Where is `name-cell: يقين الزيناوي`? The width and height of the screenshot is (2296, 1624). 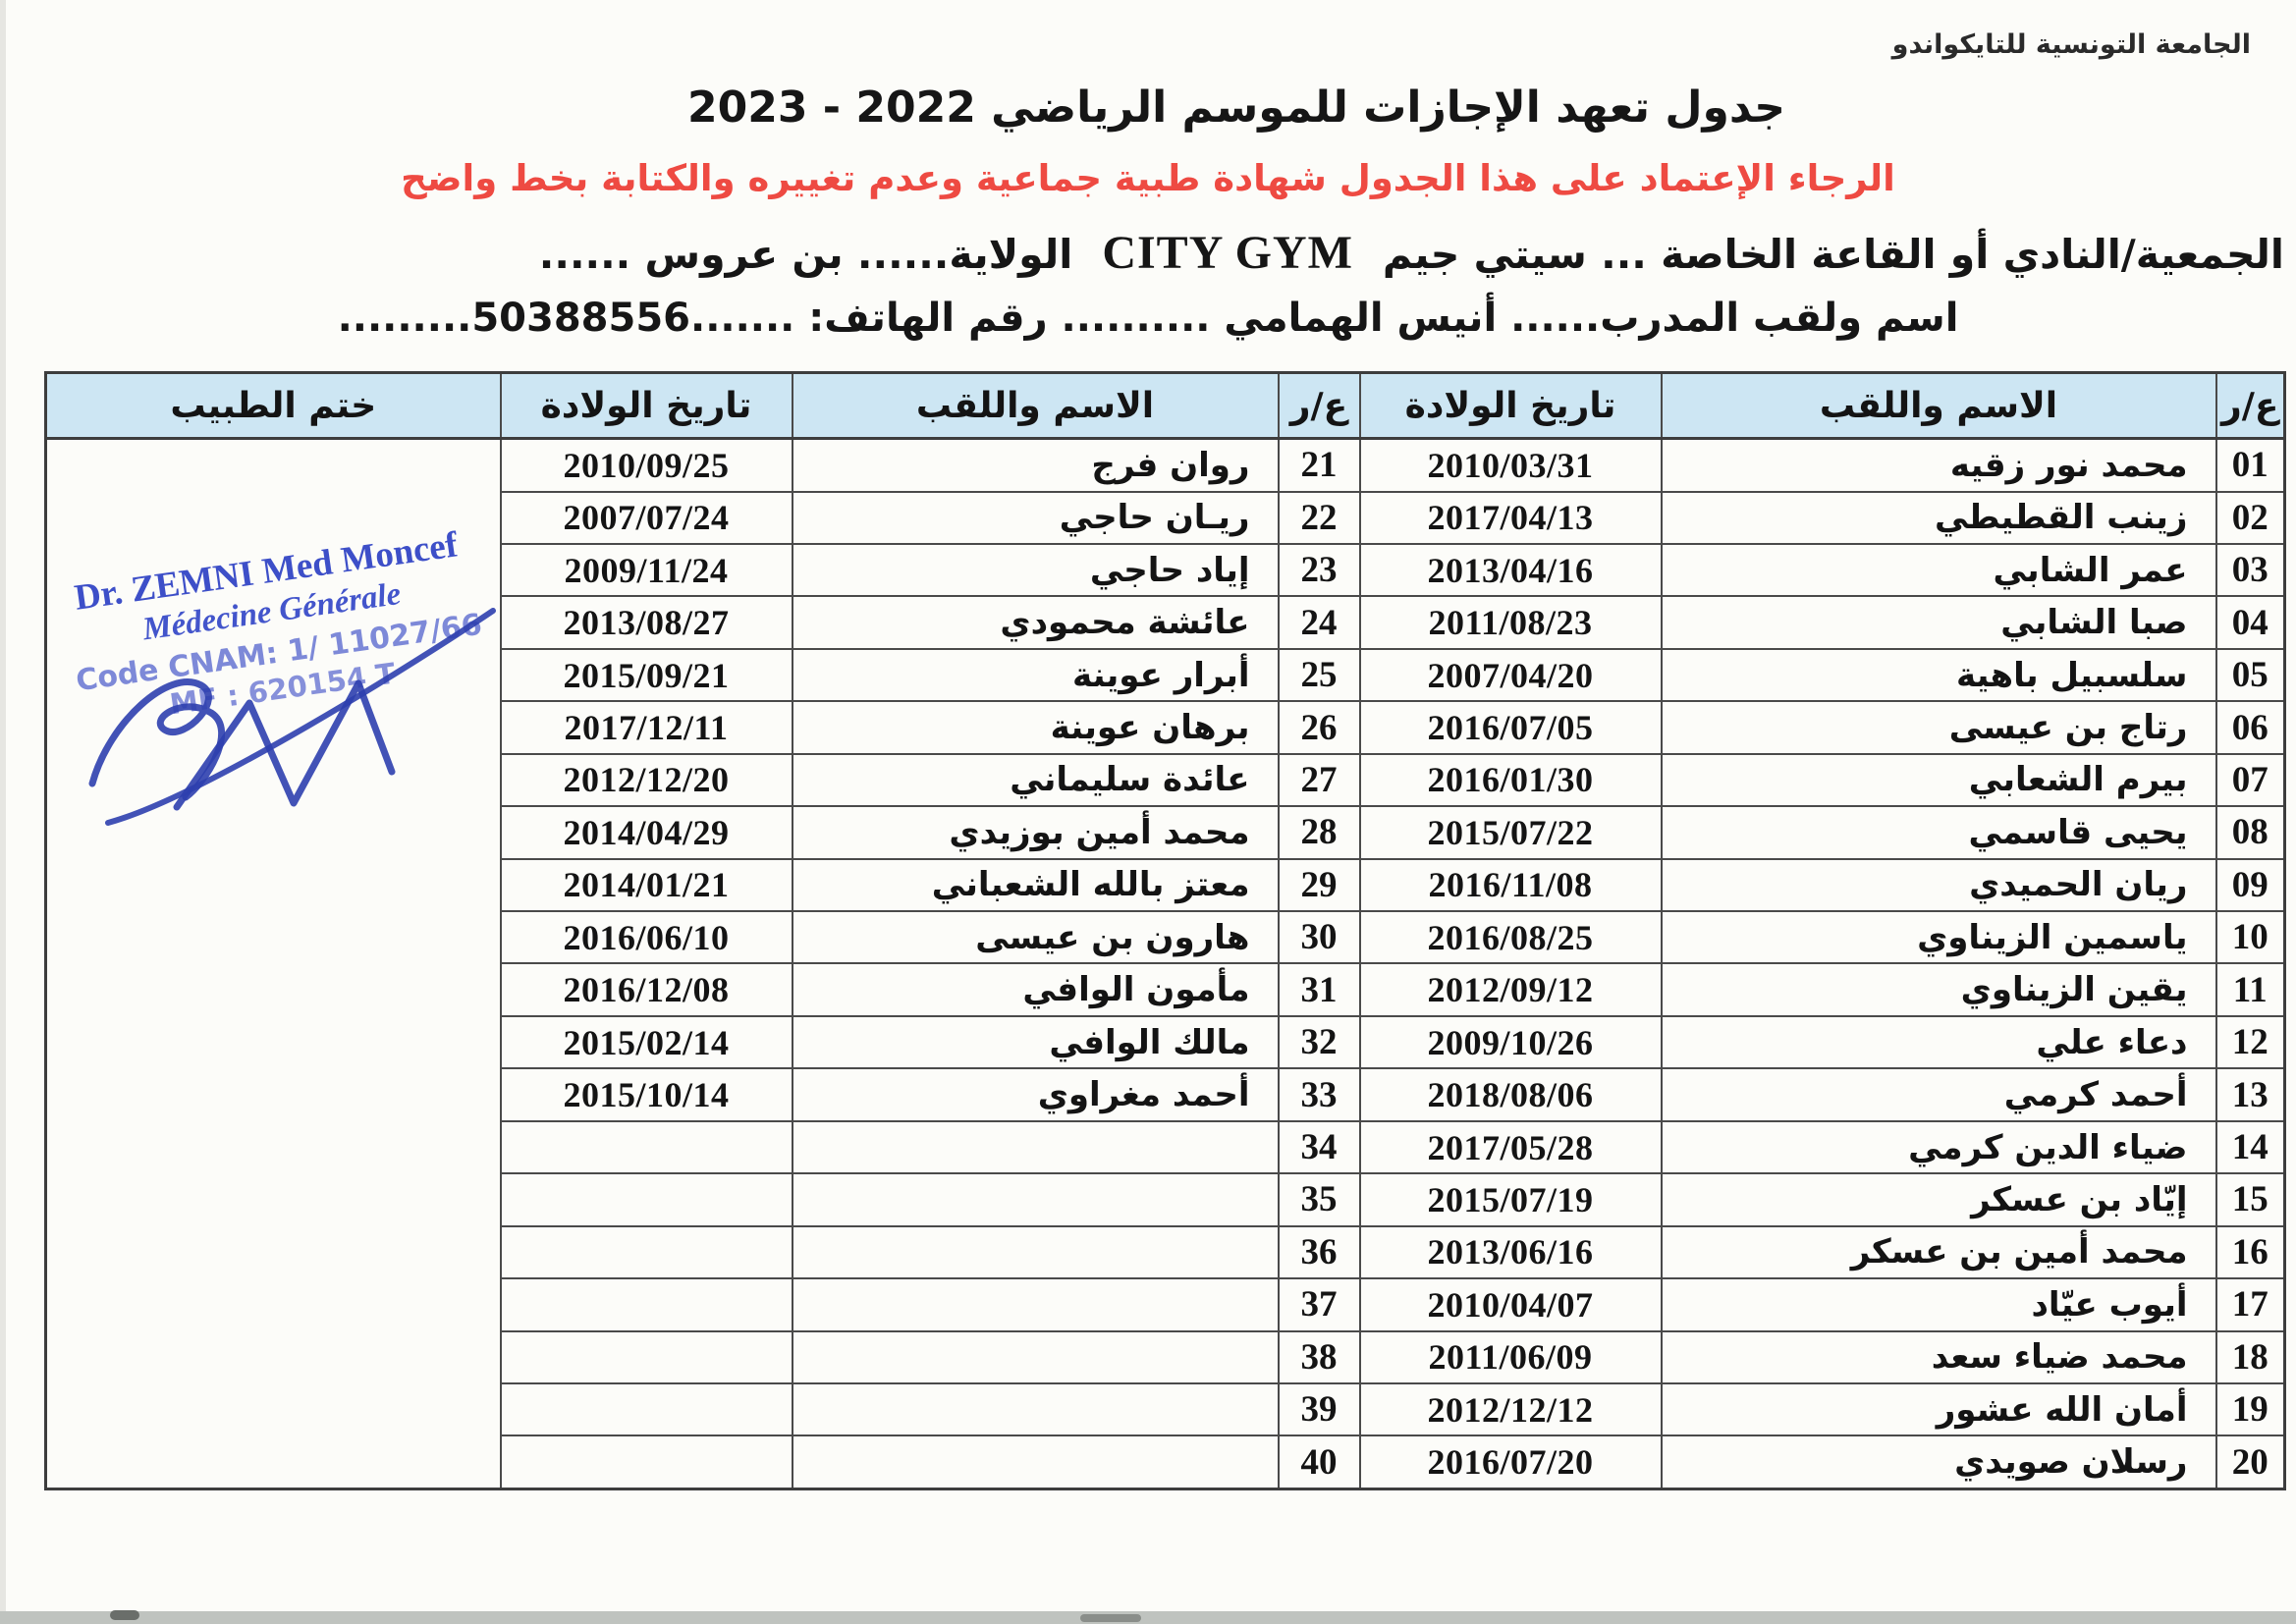
name-cell: يقين الزيناوي is located at coordinates (1938, 989).